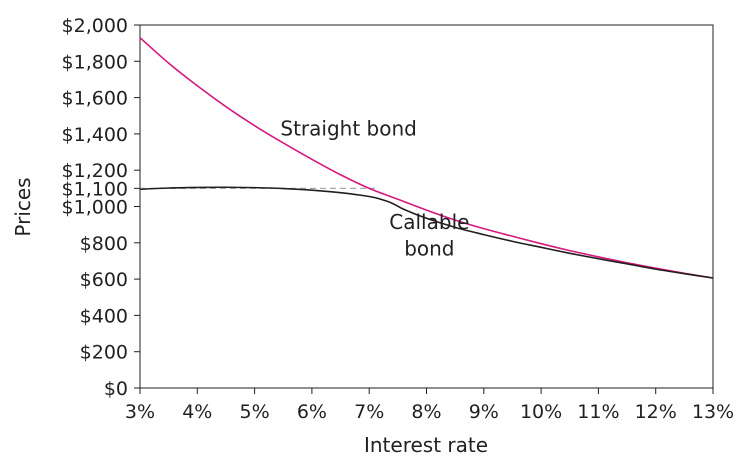 This screenshot has height=461, width=749. Describe the element at coordinates (95, 99) in the screenshot. I see `y-tick-label: $1,600` at that location.